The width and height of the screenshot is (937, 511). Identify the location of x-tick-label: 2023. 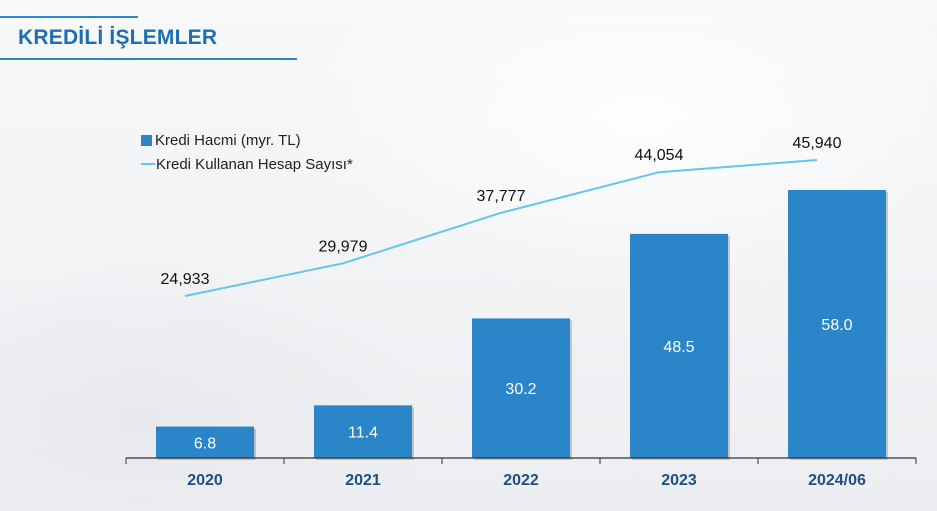
(679, 480).